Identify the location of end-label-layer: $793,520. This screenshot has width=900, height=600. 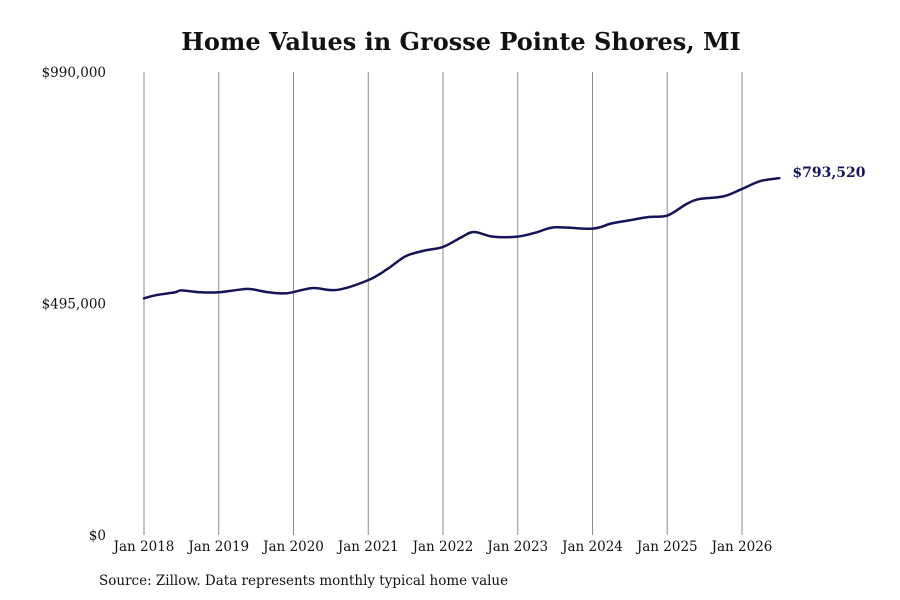
(828, 173).